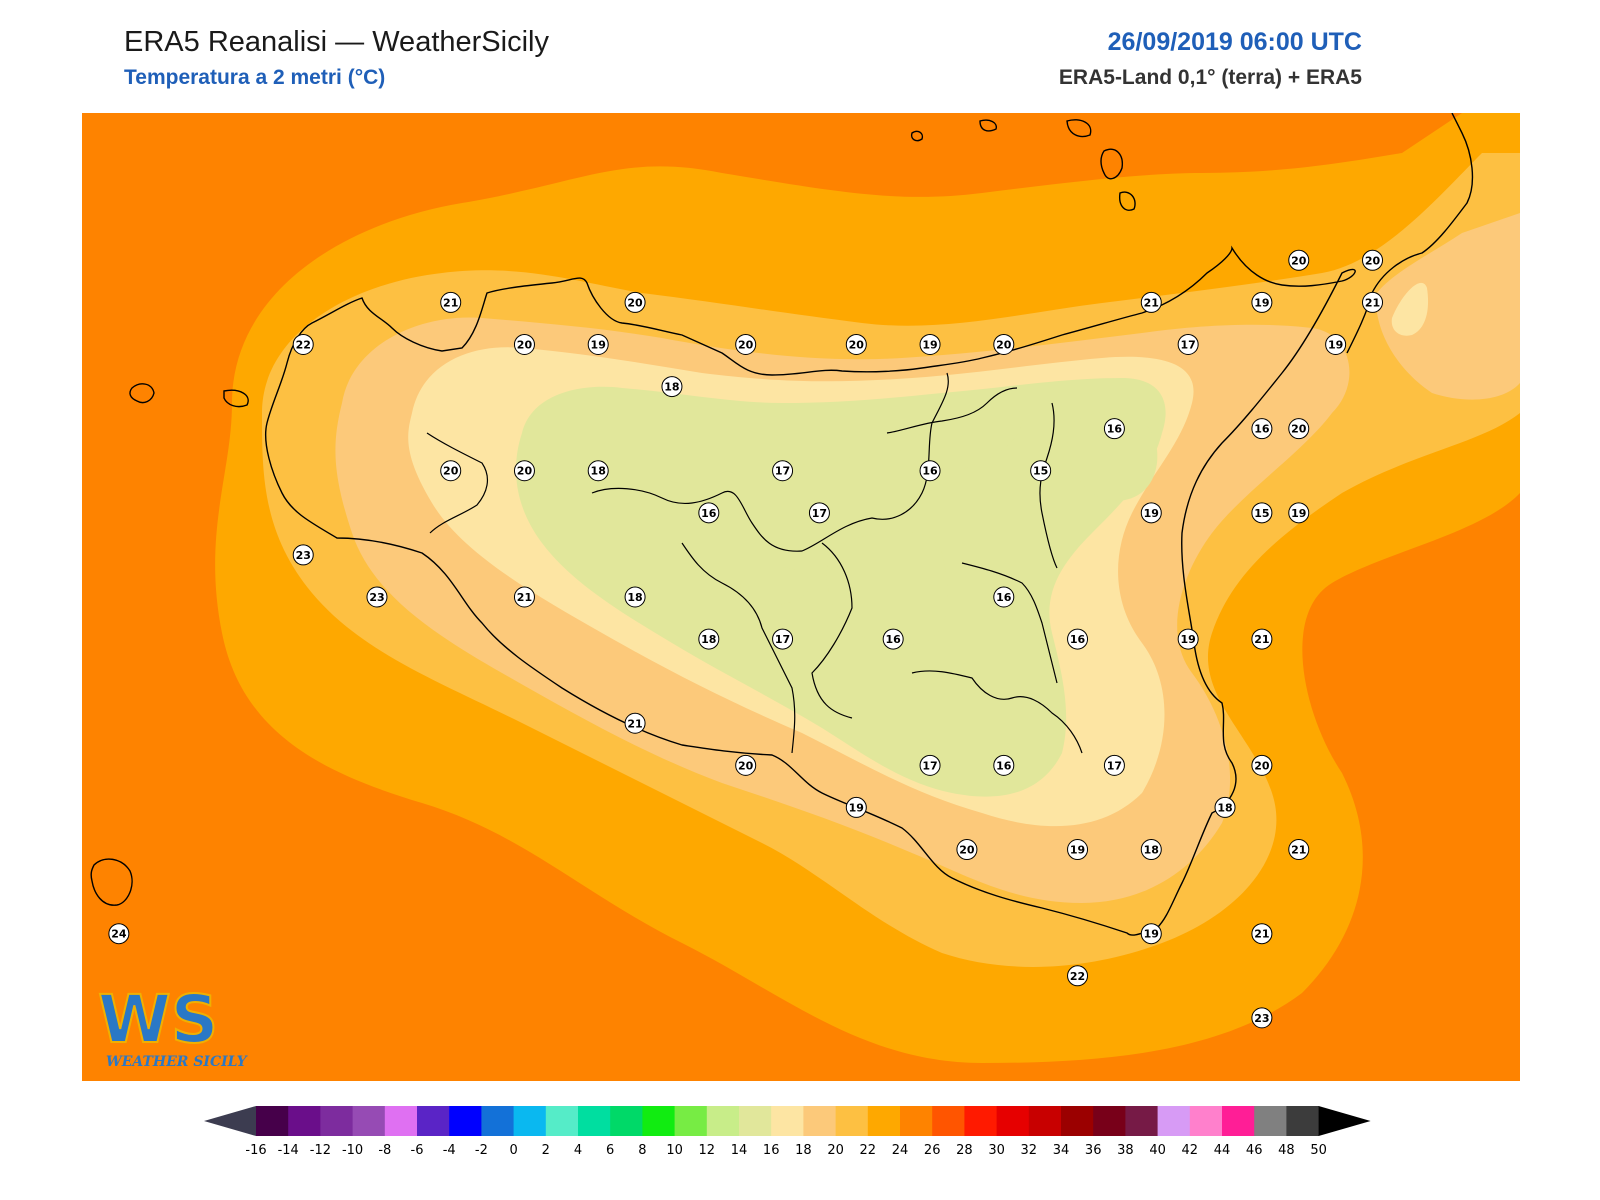 This screenshot has height=1200, width=1600. I want to click on valid-datetime: 26/09/2019 06:00 UTC, so click(1234, 42).